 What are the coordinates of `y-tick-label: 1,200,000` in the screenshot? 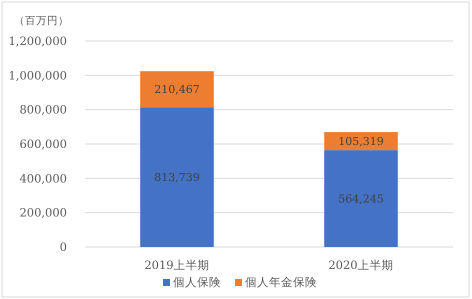 It's located at (37, 41).